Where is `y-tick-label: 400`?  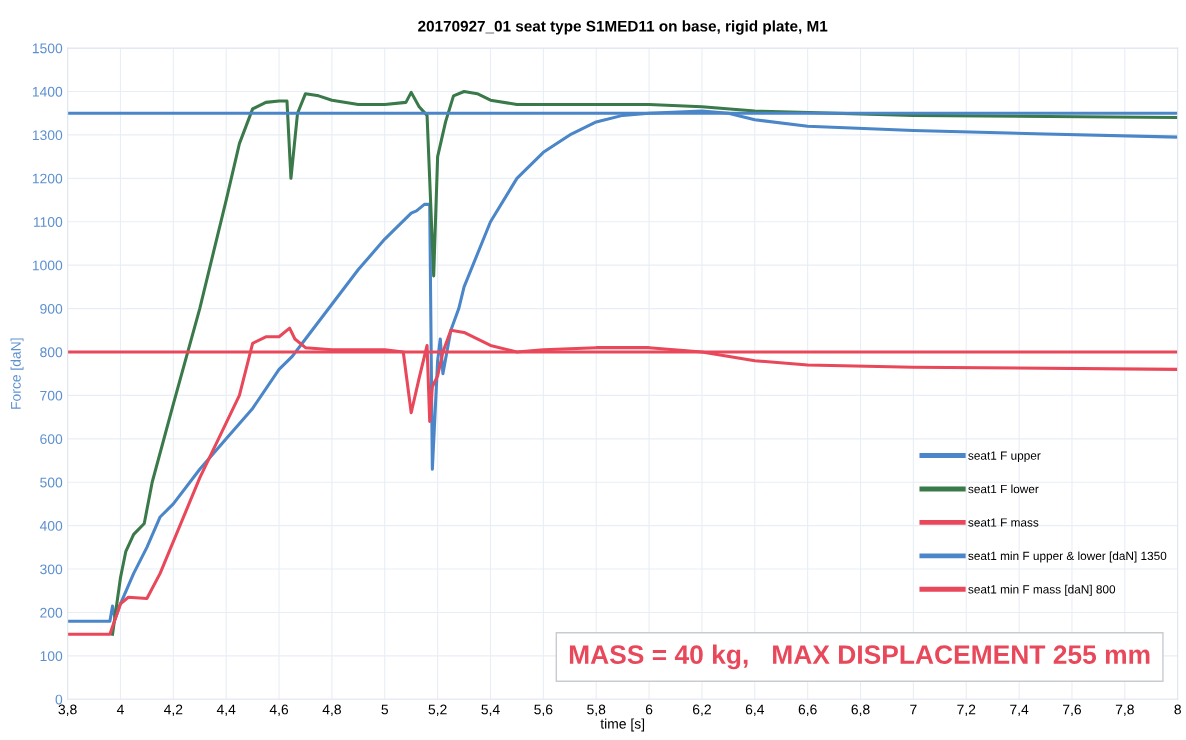
y-tick-label: 400 is located at coordinates (51, 525).